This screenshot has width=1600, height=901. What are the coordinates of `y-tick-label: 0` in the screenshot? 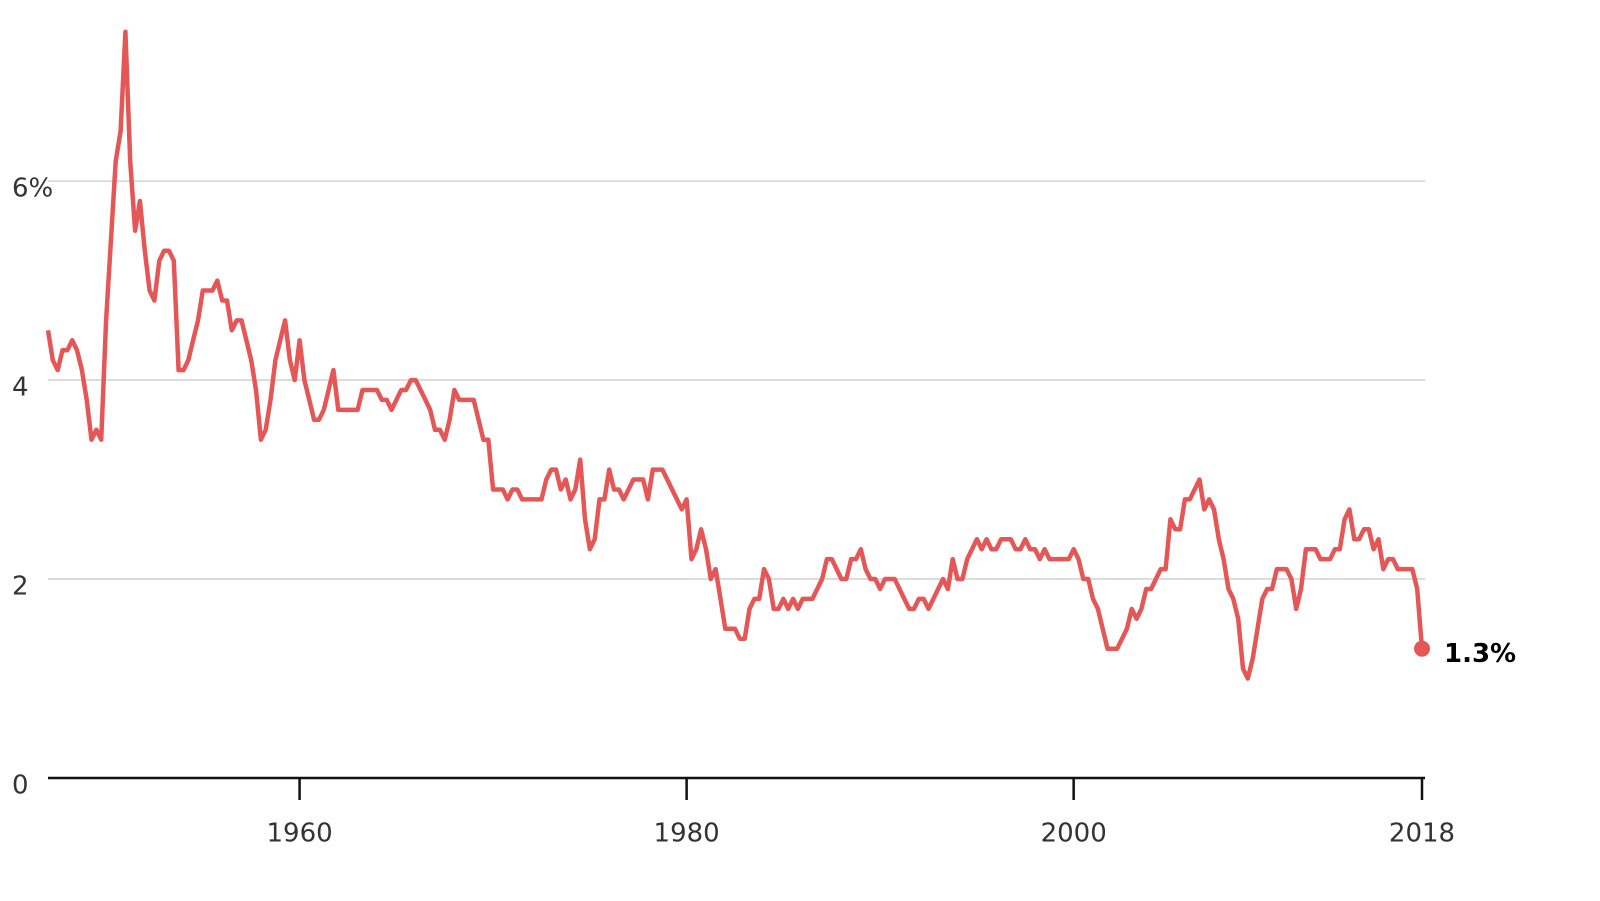 It's located at (20, 786).